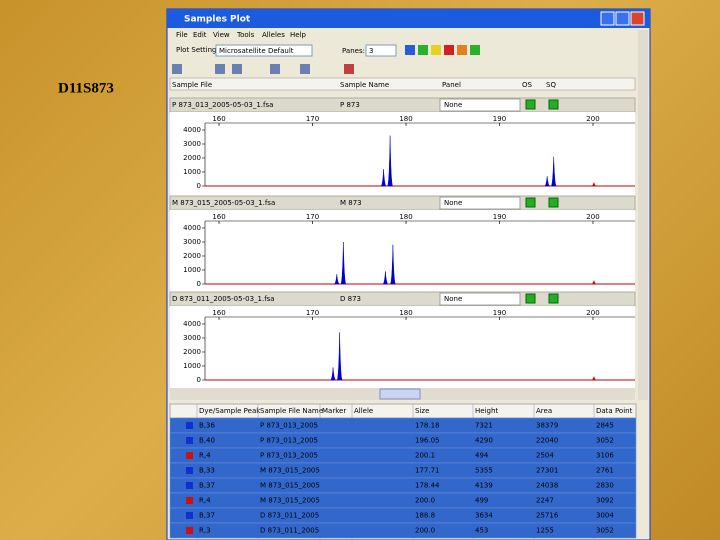  Describe the element at coordinates (245, 35) in the screenshot. I see `menu-item: Tools` at that location.